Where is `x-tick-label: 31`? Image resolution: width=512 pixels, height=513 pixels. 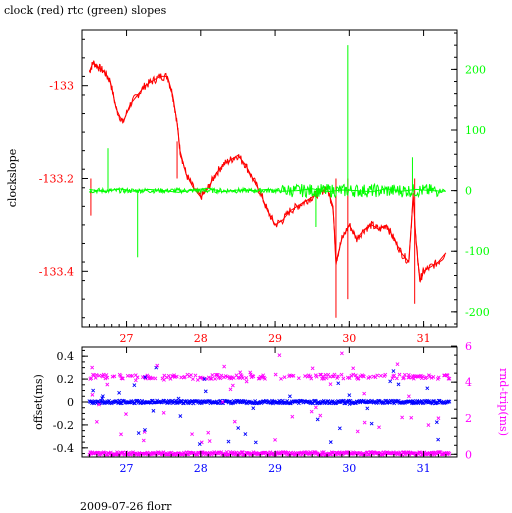 x-tick-label: 31 is located at coordinates (424, 338).